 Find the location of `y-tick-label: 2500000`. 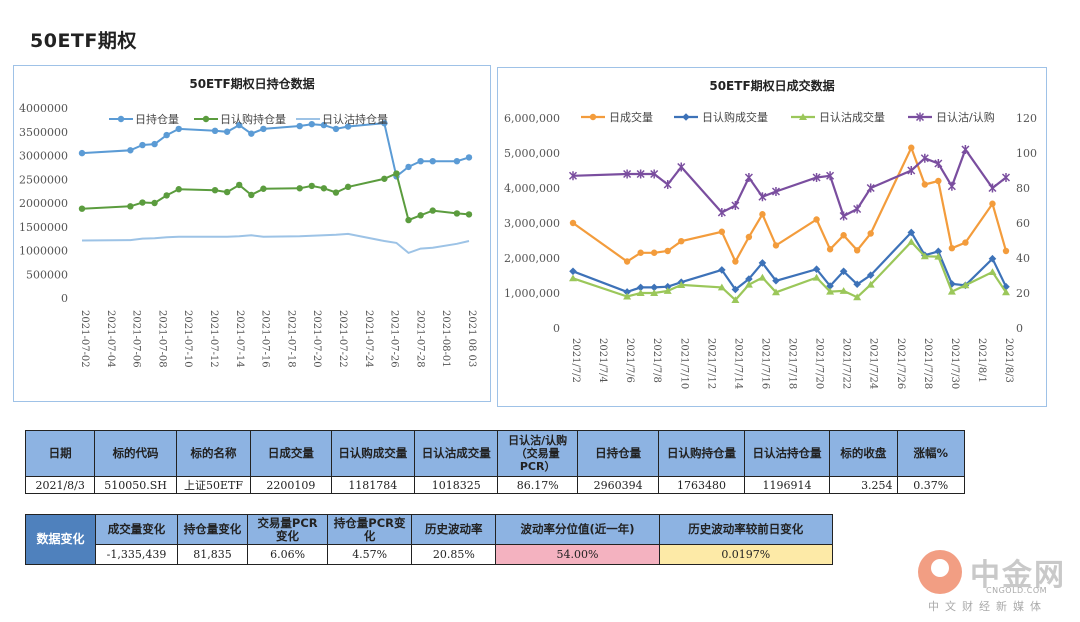

y-tick-label: 2500000 is located at coordinates (43, 179).